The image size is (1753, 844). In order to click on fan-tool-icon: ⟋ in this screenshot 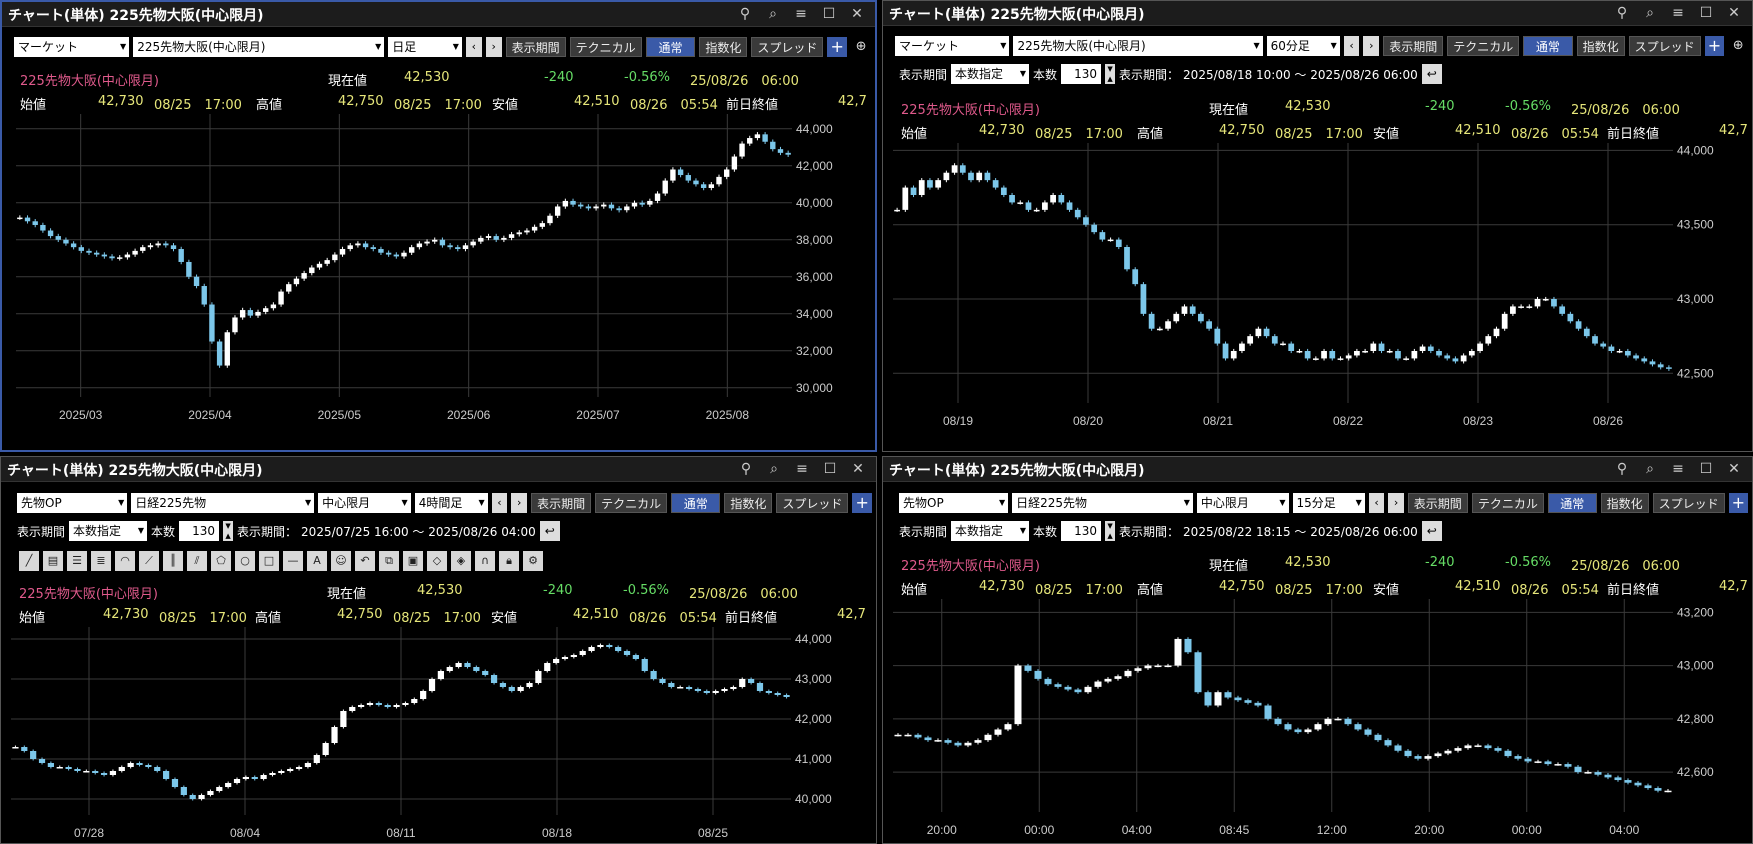, I will do `click(149, 561)`.